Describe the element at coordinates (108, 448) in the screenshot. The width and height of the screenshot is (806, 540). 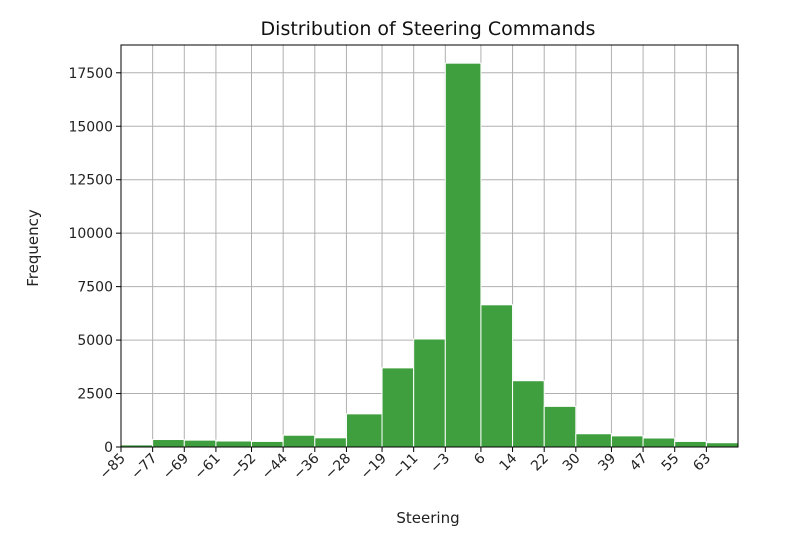
I see `y-tick-label: 0` at that location.